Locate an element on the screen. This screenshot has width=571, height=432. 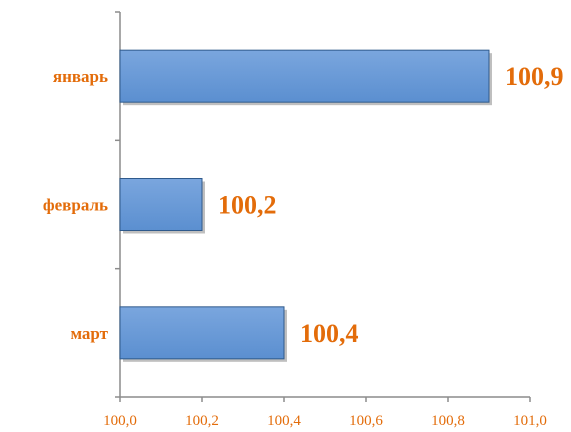
x-tick-label: 100,0 is located at coordinates (120, 421).